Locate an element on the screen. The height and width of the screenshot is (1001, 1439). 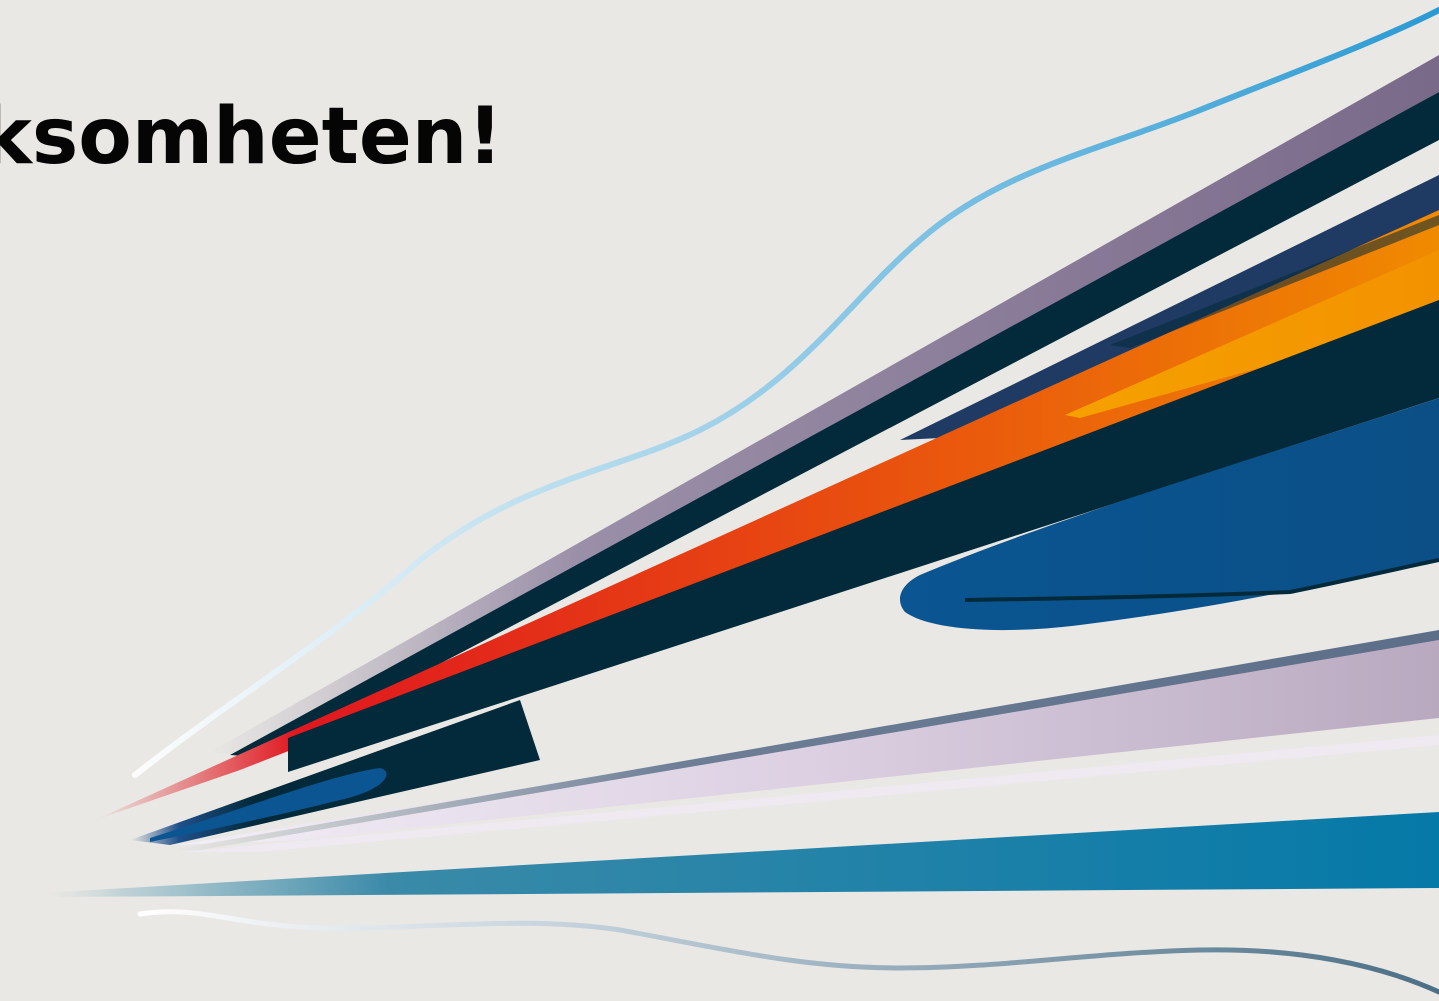
streak-blue-blob-left is located at coordinates (268, 805).